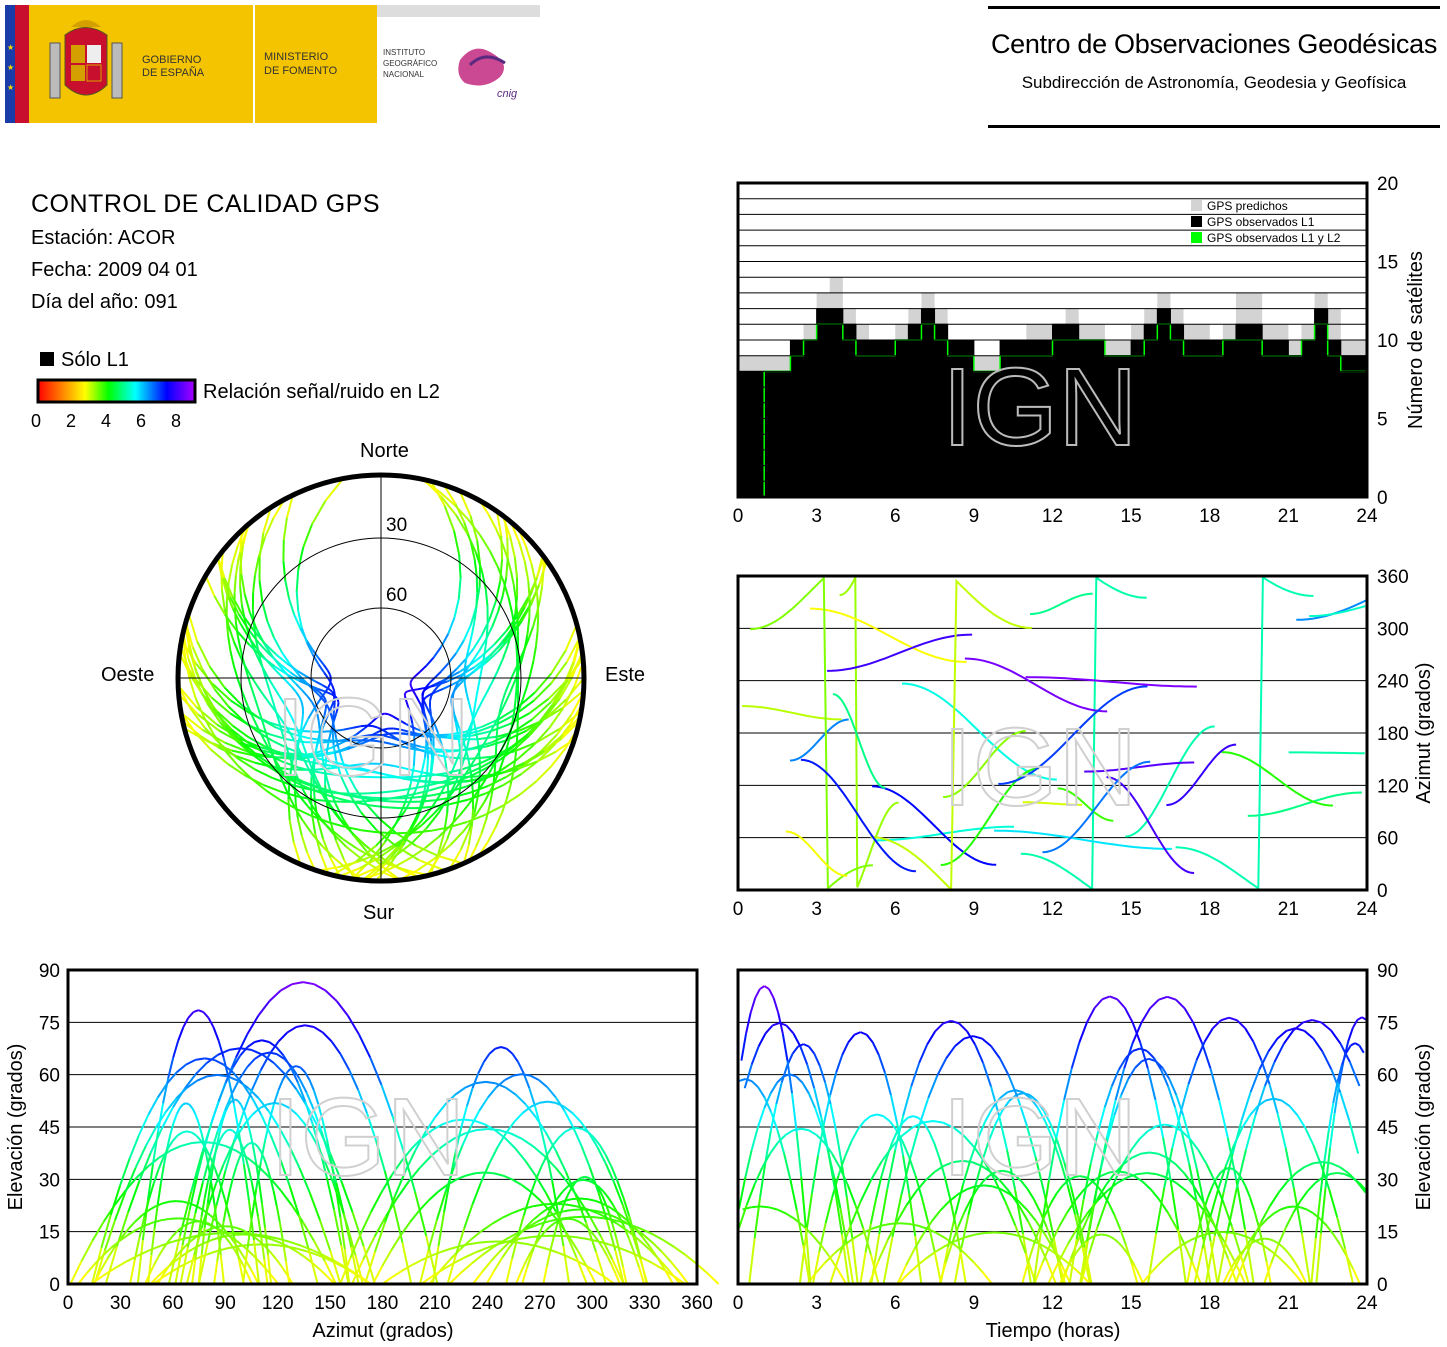  I want to click on snr-label: Relación señal/ruido en L2, so click(321, 392).